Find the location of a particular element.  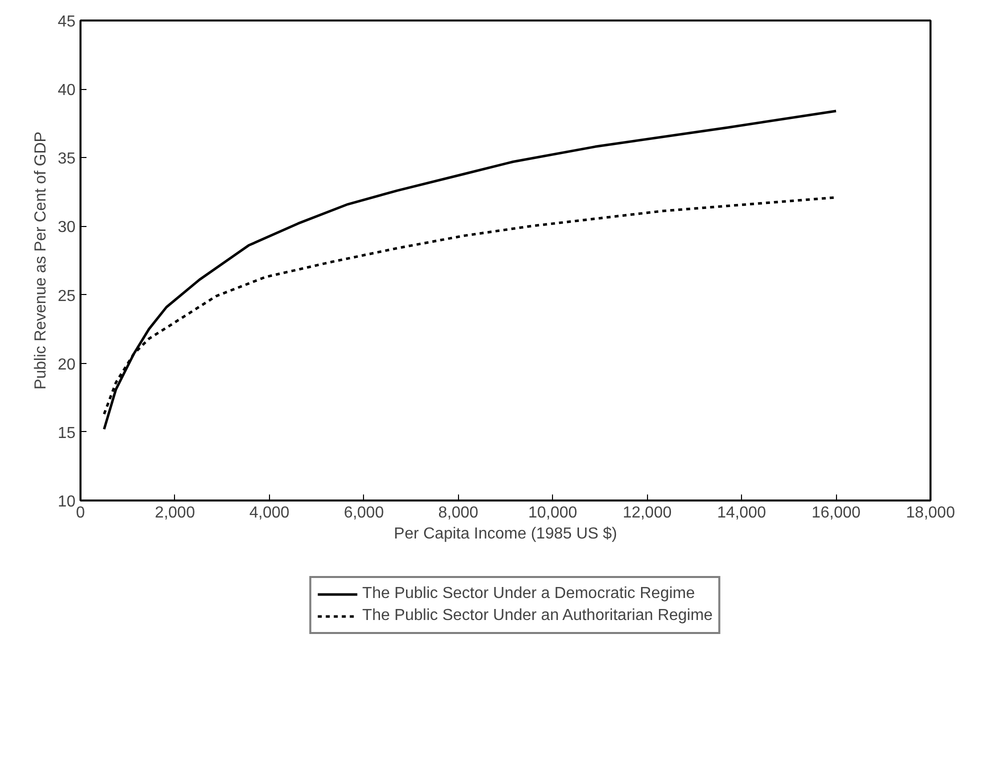

x-axis-title: Per Capita Income (1985 US $) is located at coordinates (506, 534).